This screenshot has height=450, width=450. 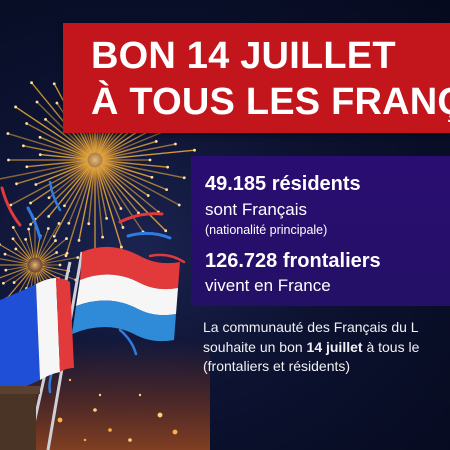 What do you see at coordinates (293, 261) in the screenshot?
I see `frontaliers-count: 126.728 frontaliers` at bounding box center [293, 261].